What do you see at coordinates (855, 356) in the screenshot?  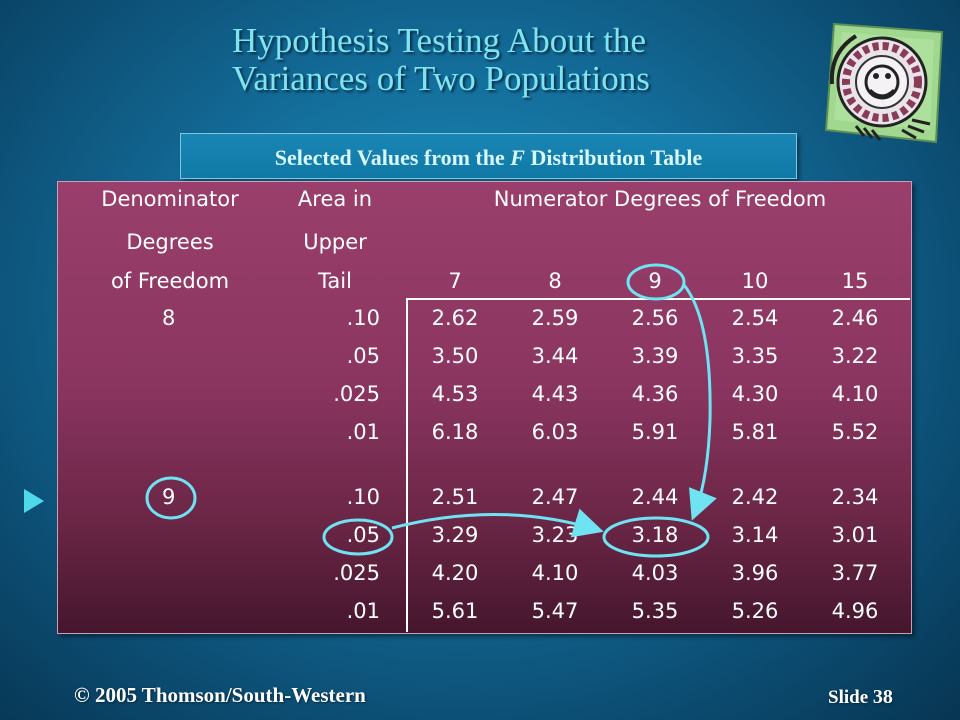 I see `value-cell: 3.22` at bounding box center [855, 356].